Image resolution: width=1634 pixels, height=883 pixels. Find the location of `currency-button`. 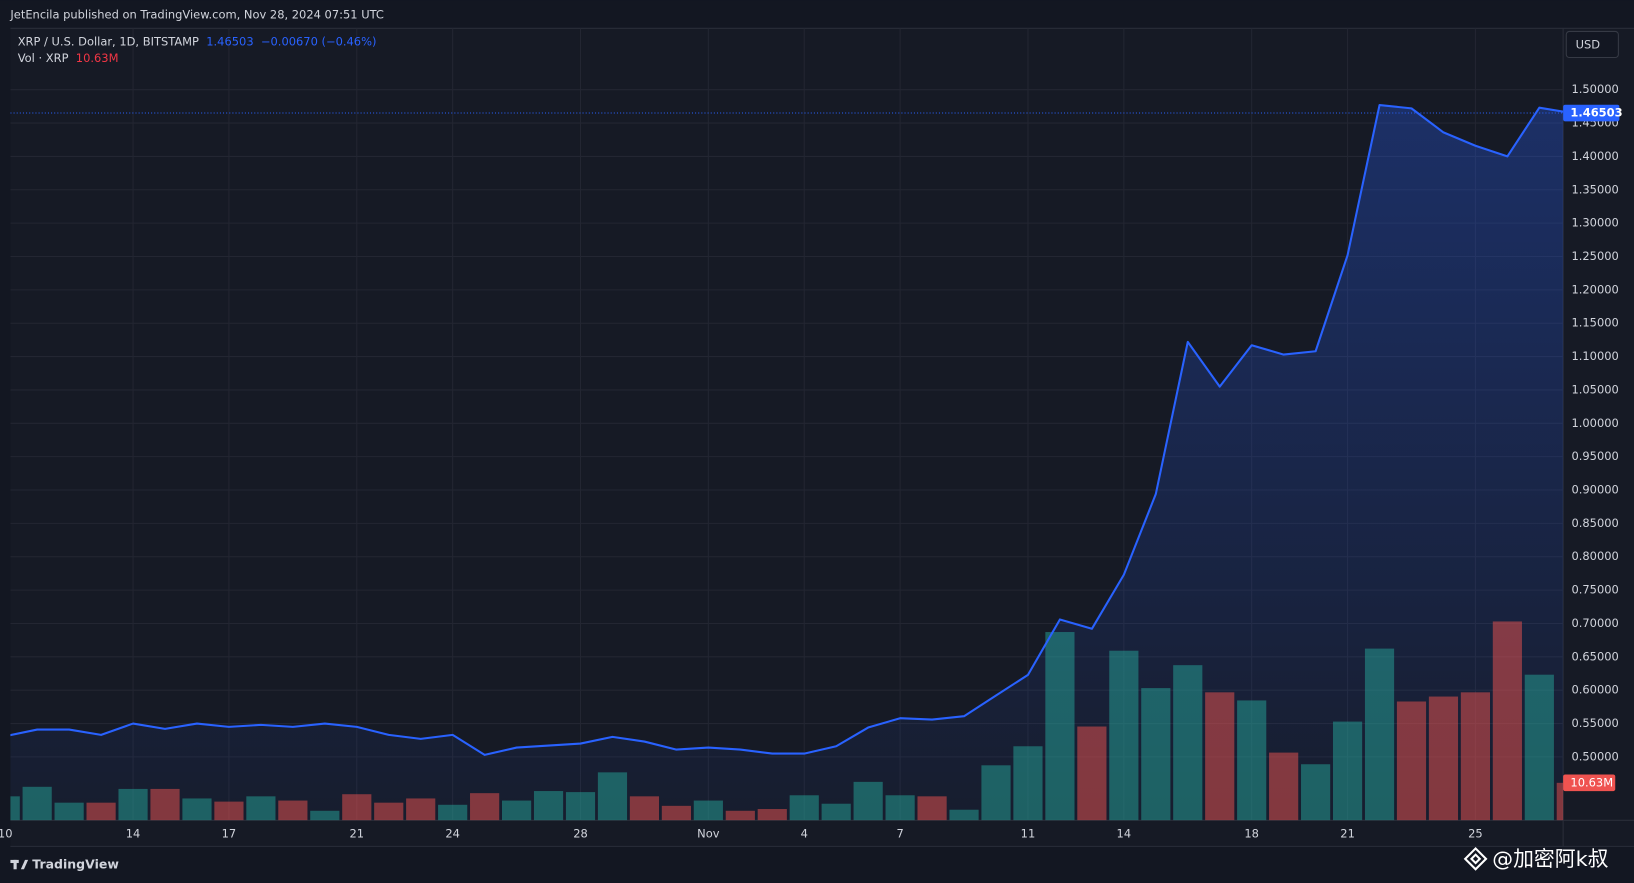

currency-button is located at coordinates (1592, 44).